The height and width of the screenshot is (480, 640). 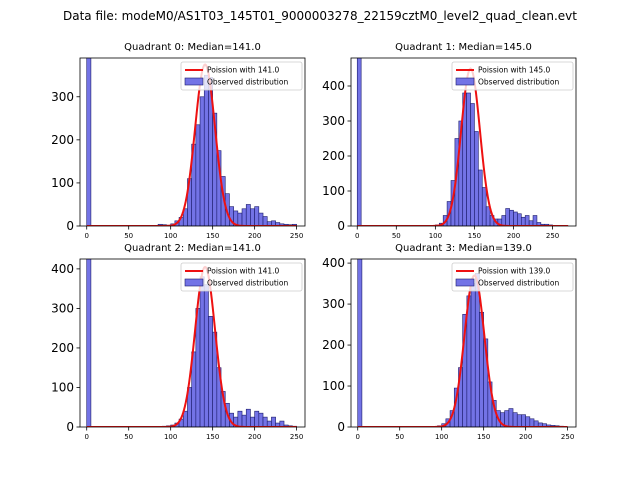 What do you see at coordinates (514, 271) in the screenshot?
I see `legend-line-label: Poission with 139.0` at bounding box center [514, 271].